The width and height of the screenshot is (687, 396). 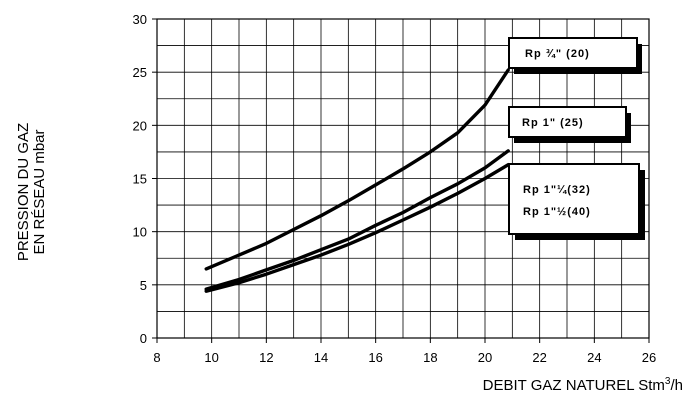 What do you see at coordinates (574, 385) in the screenshot?
I see `x-axis-title-main: DEBIT GAZ NATUREL Stm` at bounding box center [574, 385].